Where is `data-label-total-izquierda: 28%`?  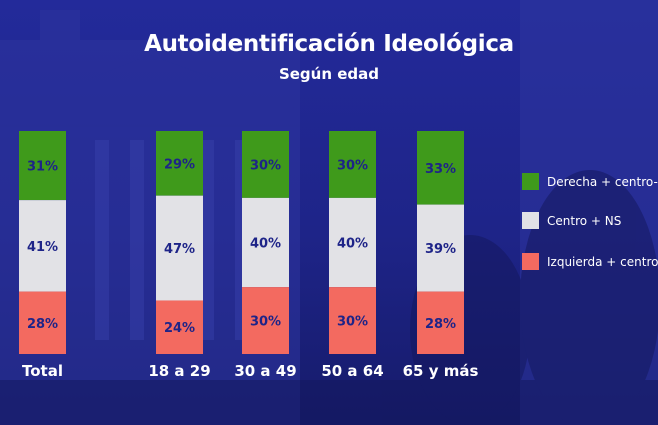 data-label-total-izquierda: 28% is located at coordinates (42, 324).